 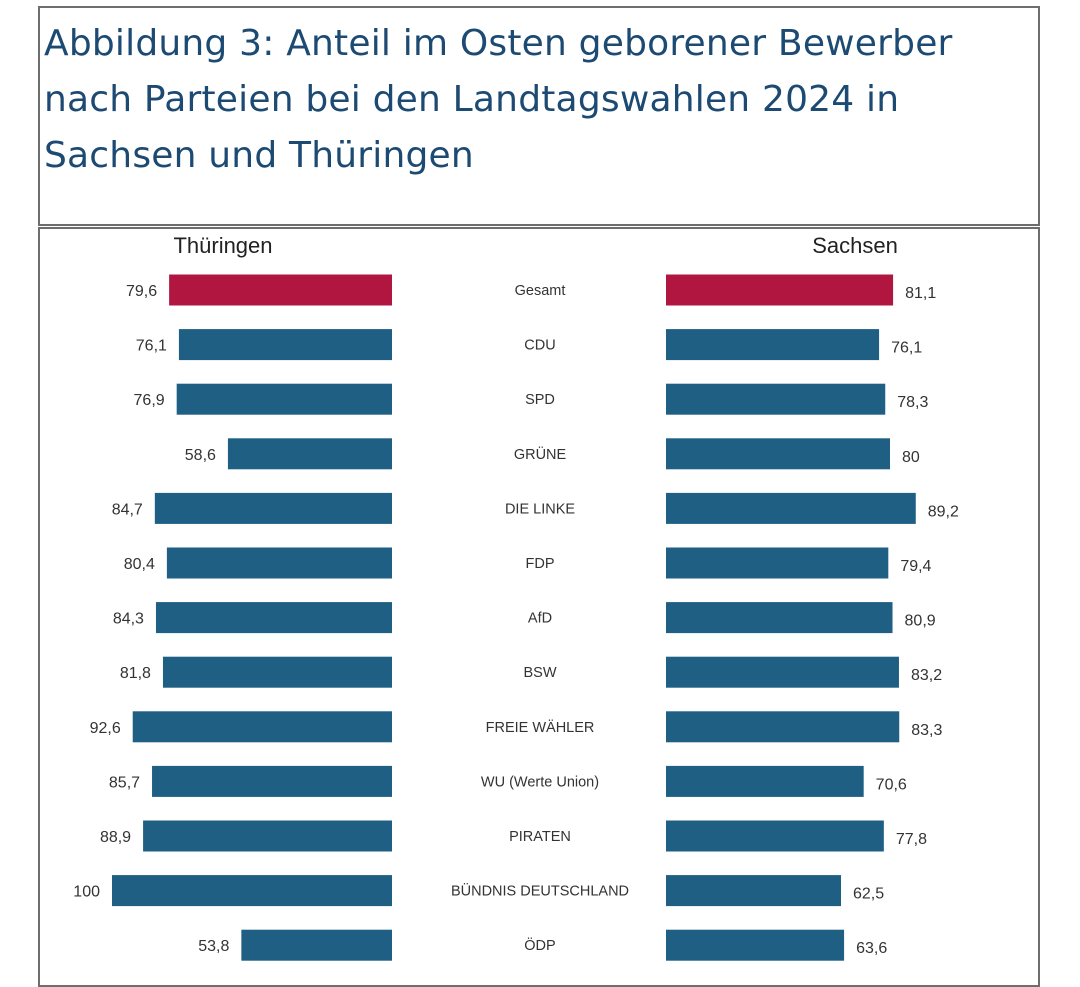 What do you see at coordinates (868, 894) in the screenshot?
I see `sachsen-value-bündnis-deutschland: 62,5` at bounding box center [868, 894].